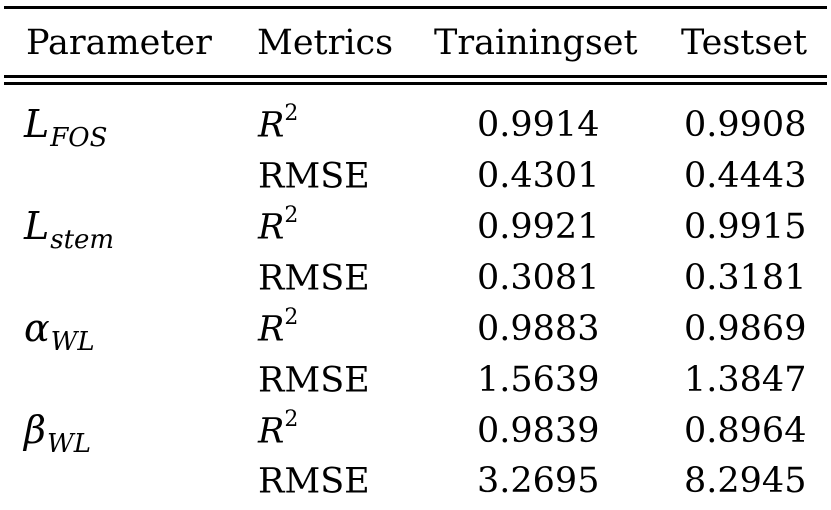 Image resolution: width=831 pixels, height=510 pixels. Describe the element at coordinates (744, 43) in the screenshot. I see `header-testset: Testset` at that location.